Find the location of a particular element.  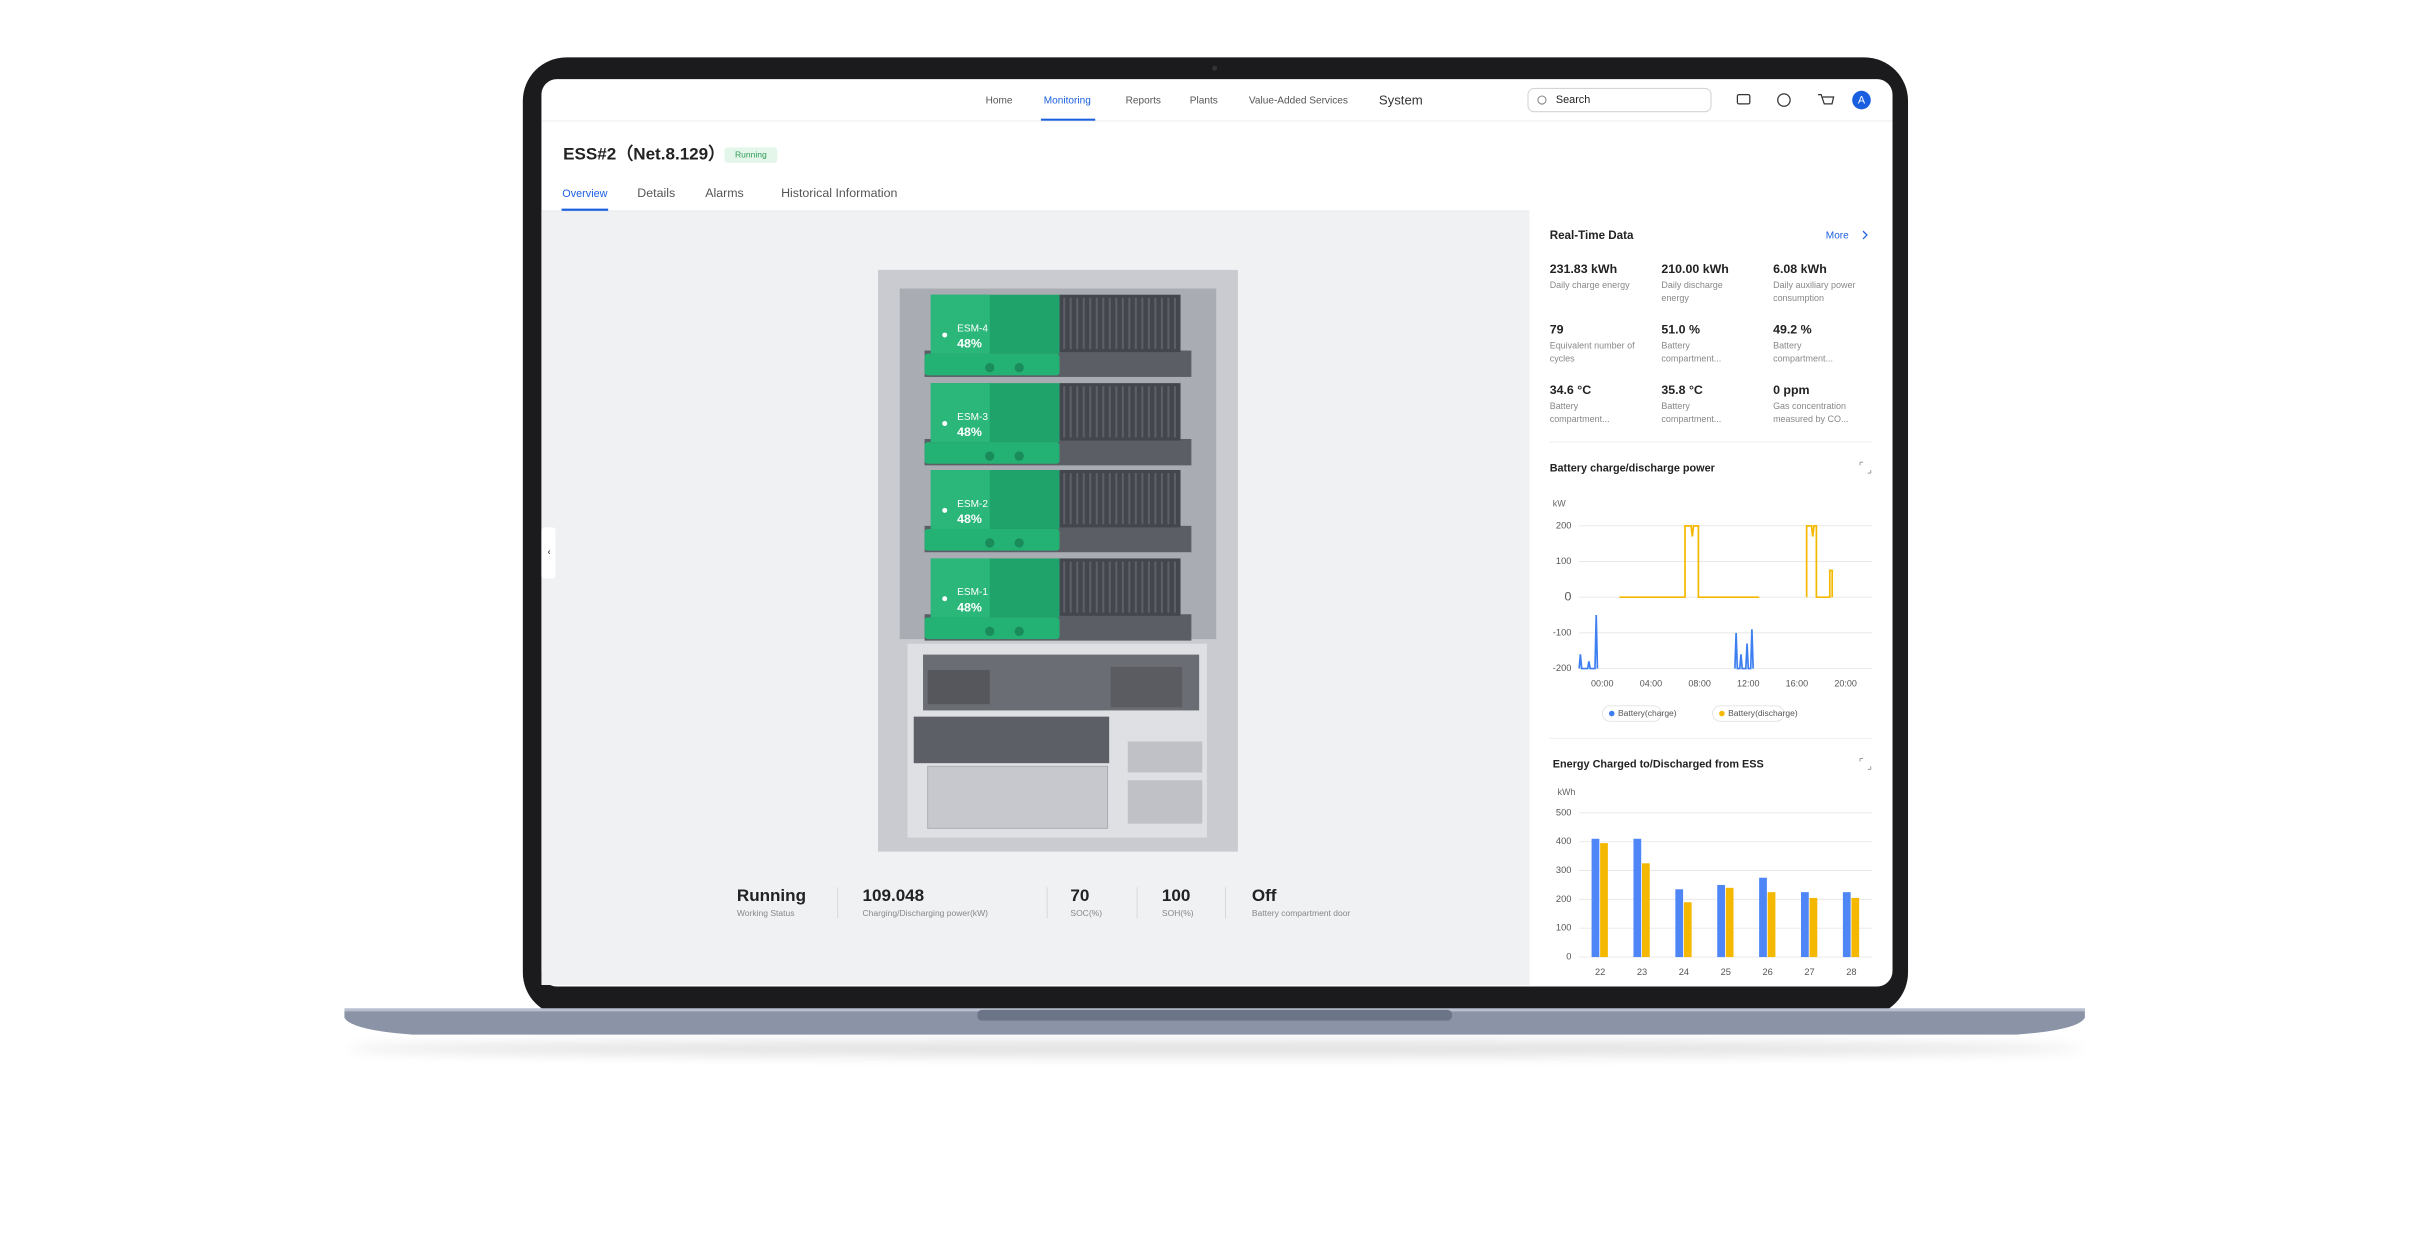

module-name: ESM-4 is located at coordinates (972, 329).